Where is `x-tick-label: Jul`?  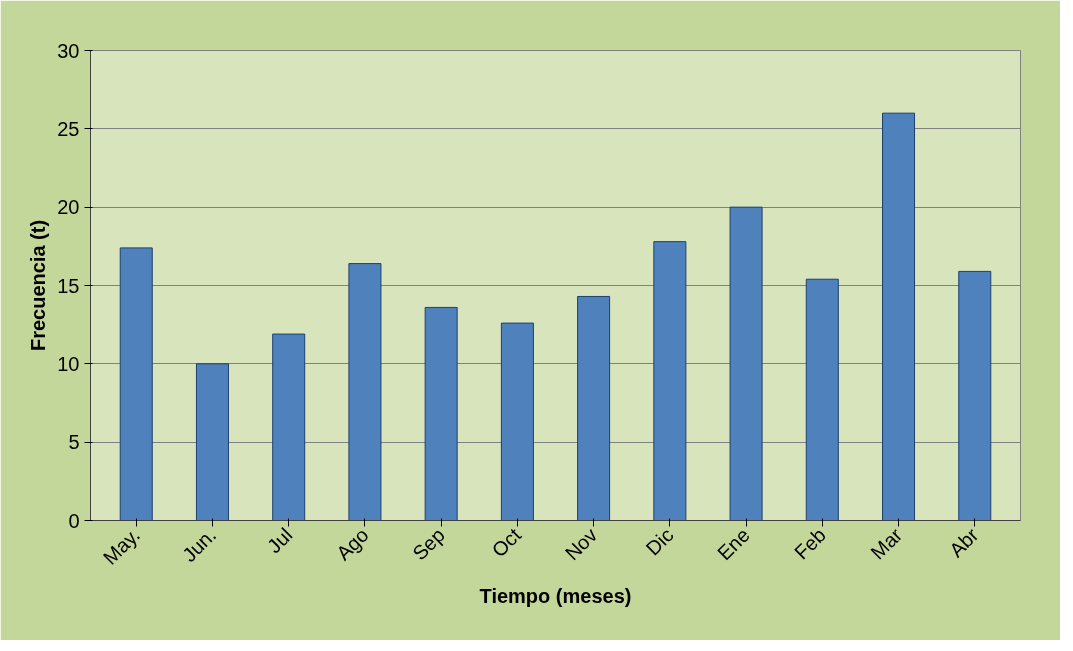 x-tick-label: Jul is located at coordinates (279, 540).